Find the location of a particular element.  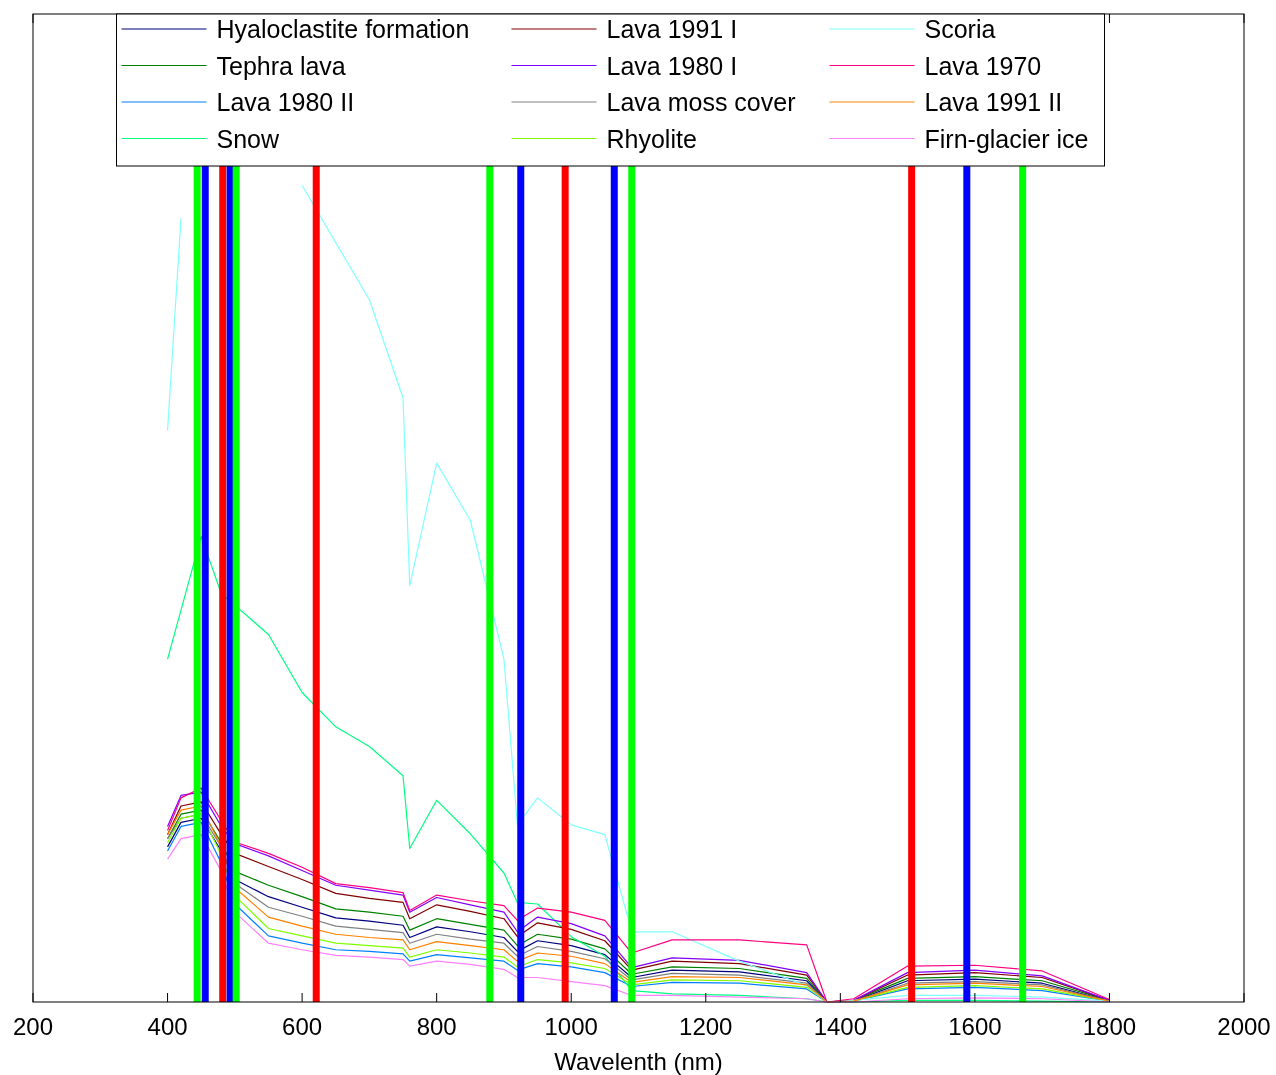

x-axis-title: Wavelenth (nm) is located at coordinates (638, 1061).